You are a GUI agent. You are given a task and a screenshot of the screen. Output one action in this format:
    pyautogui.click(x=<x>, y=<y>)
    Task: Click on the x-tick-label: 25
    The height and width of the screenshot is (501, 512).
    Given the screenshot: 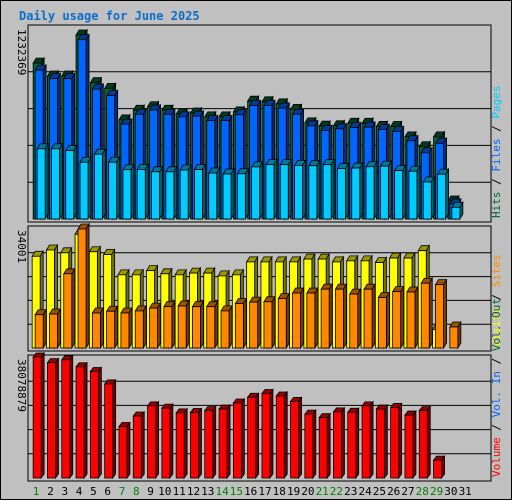 What is the action you would take?
    pyautogui.click(x=379, y=491)
    